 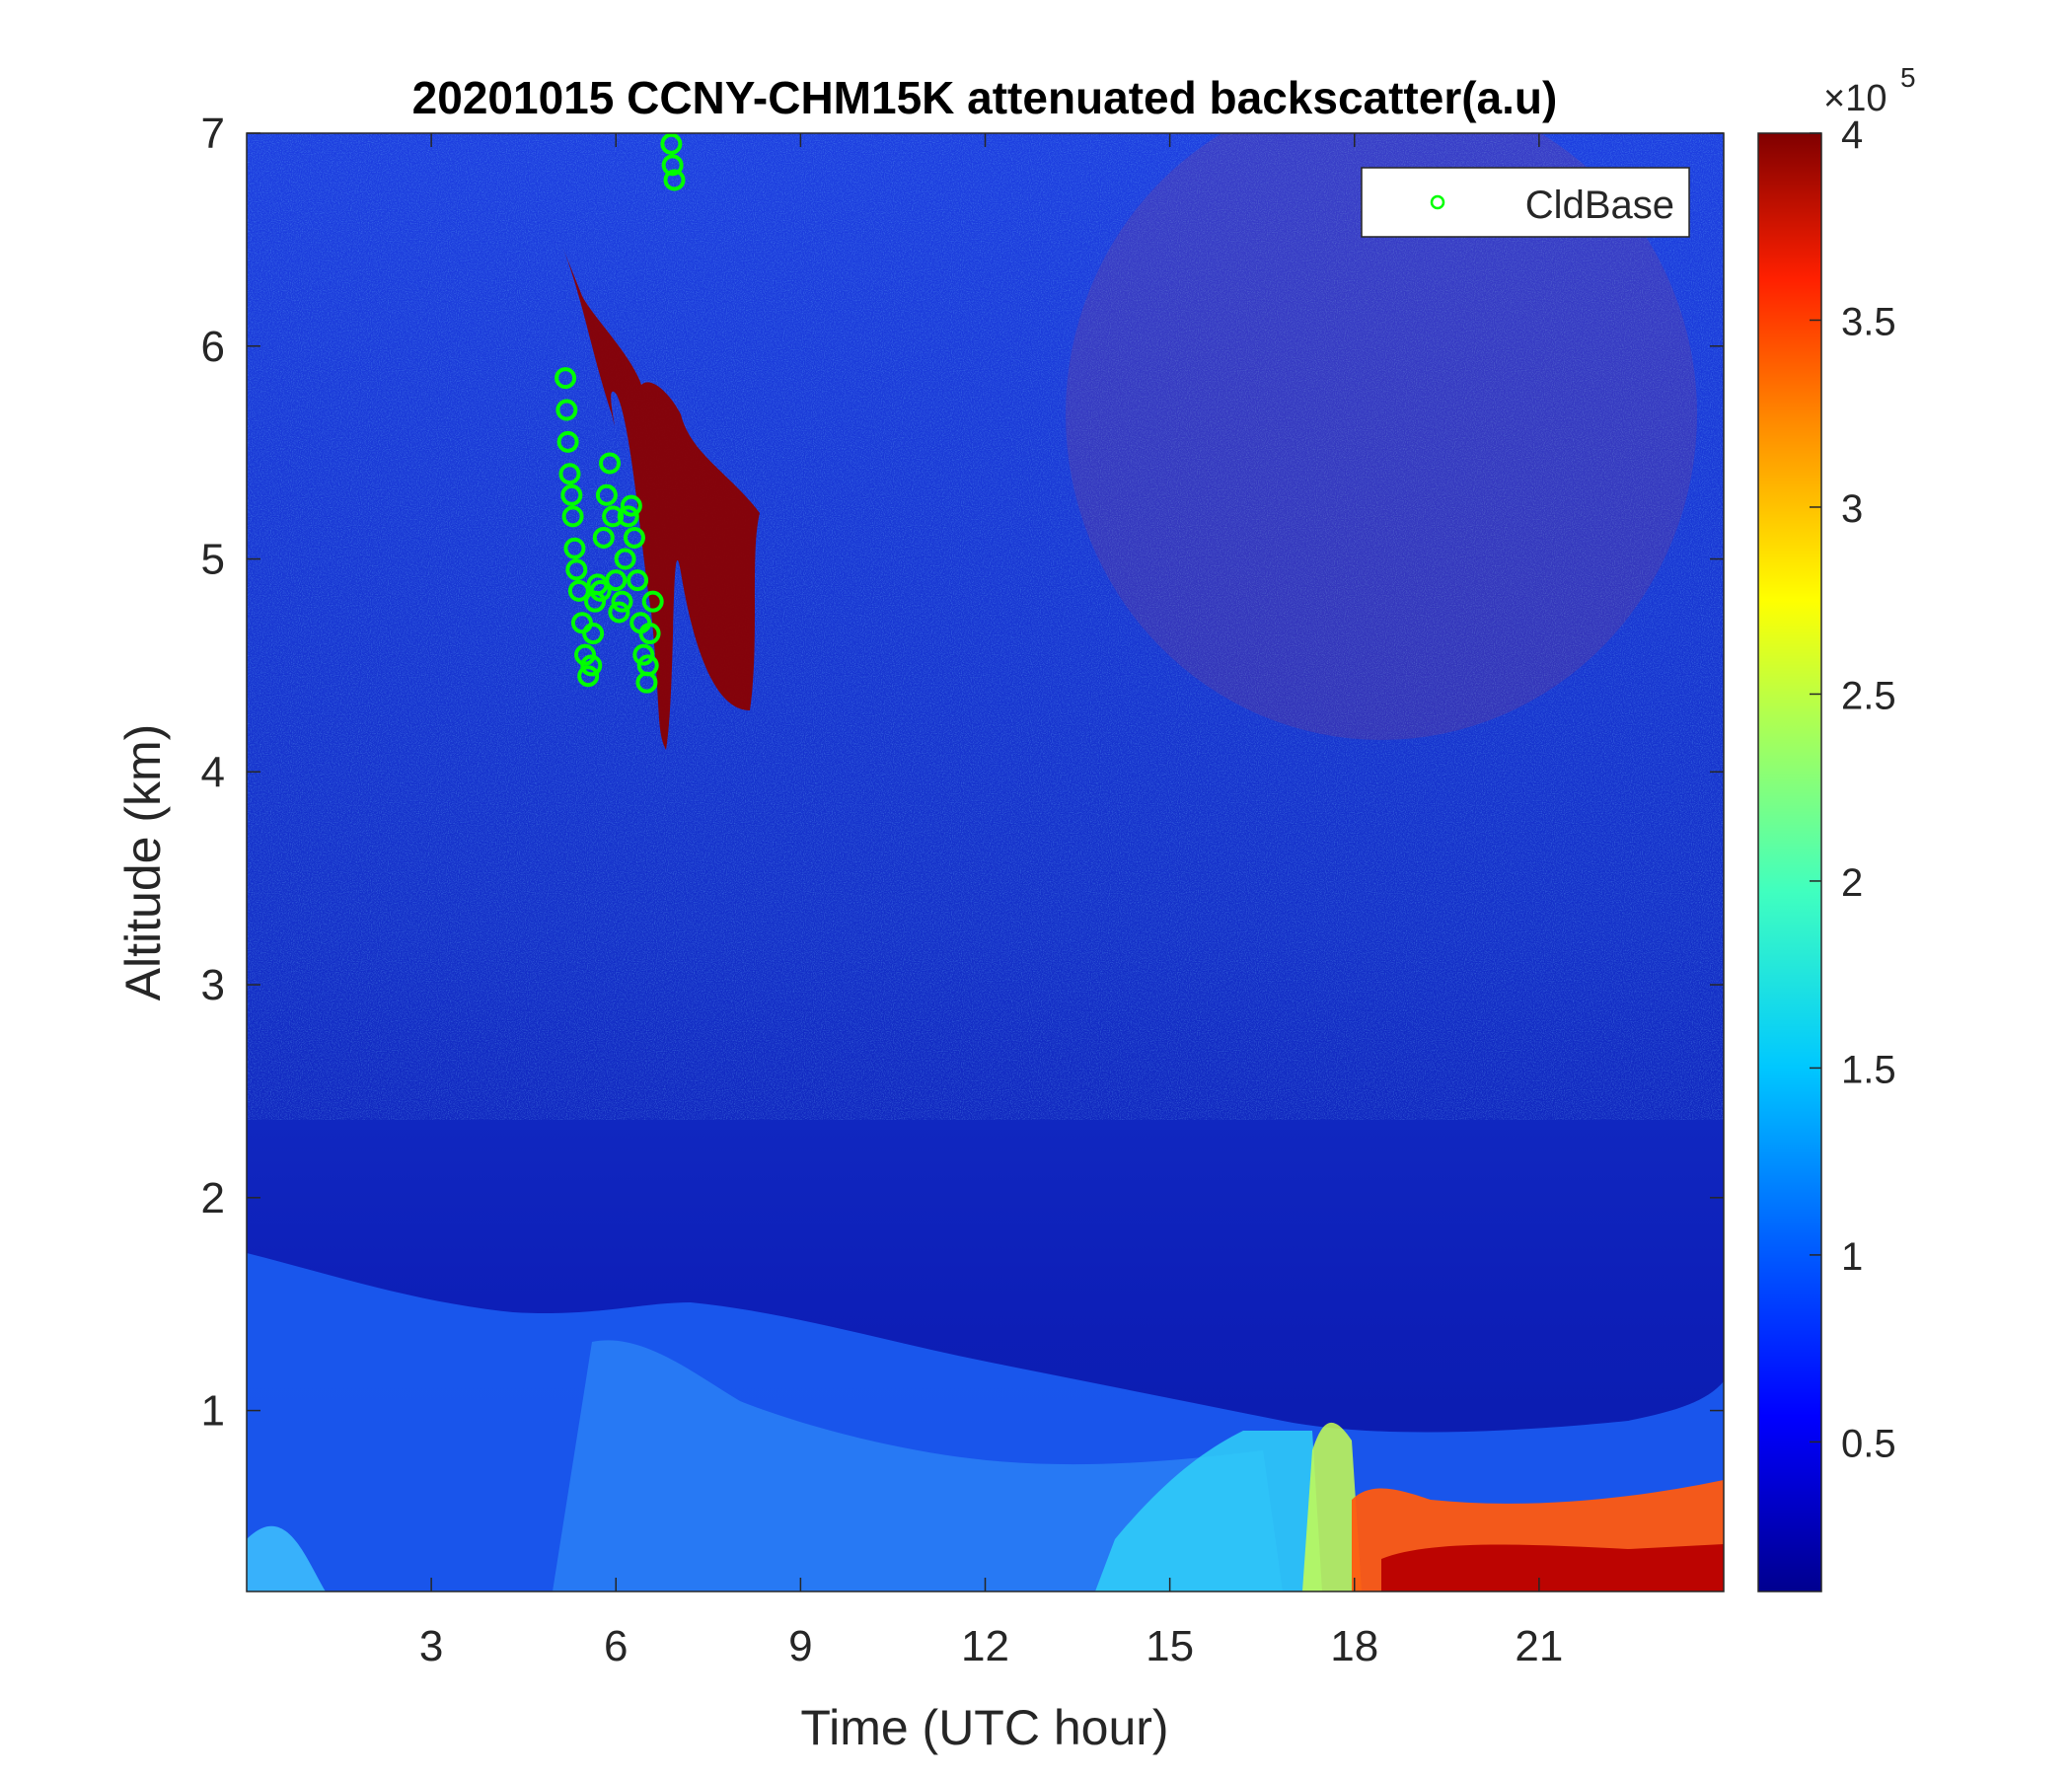 What do you see at coordinates (1209, 1511) in the screenshot?
I see `aerosol-cyan-patch` at bounding box center [1209, 1511].